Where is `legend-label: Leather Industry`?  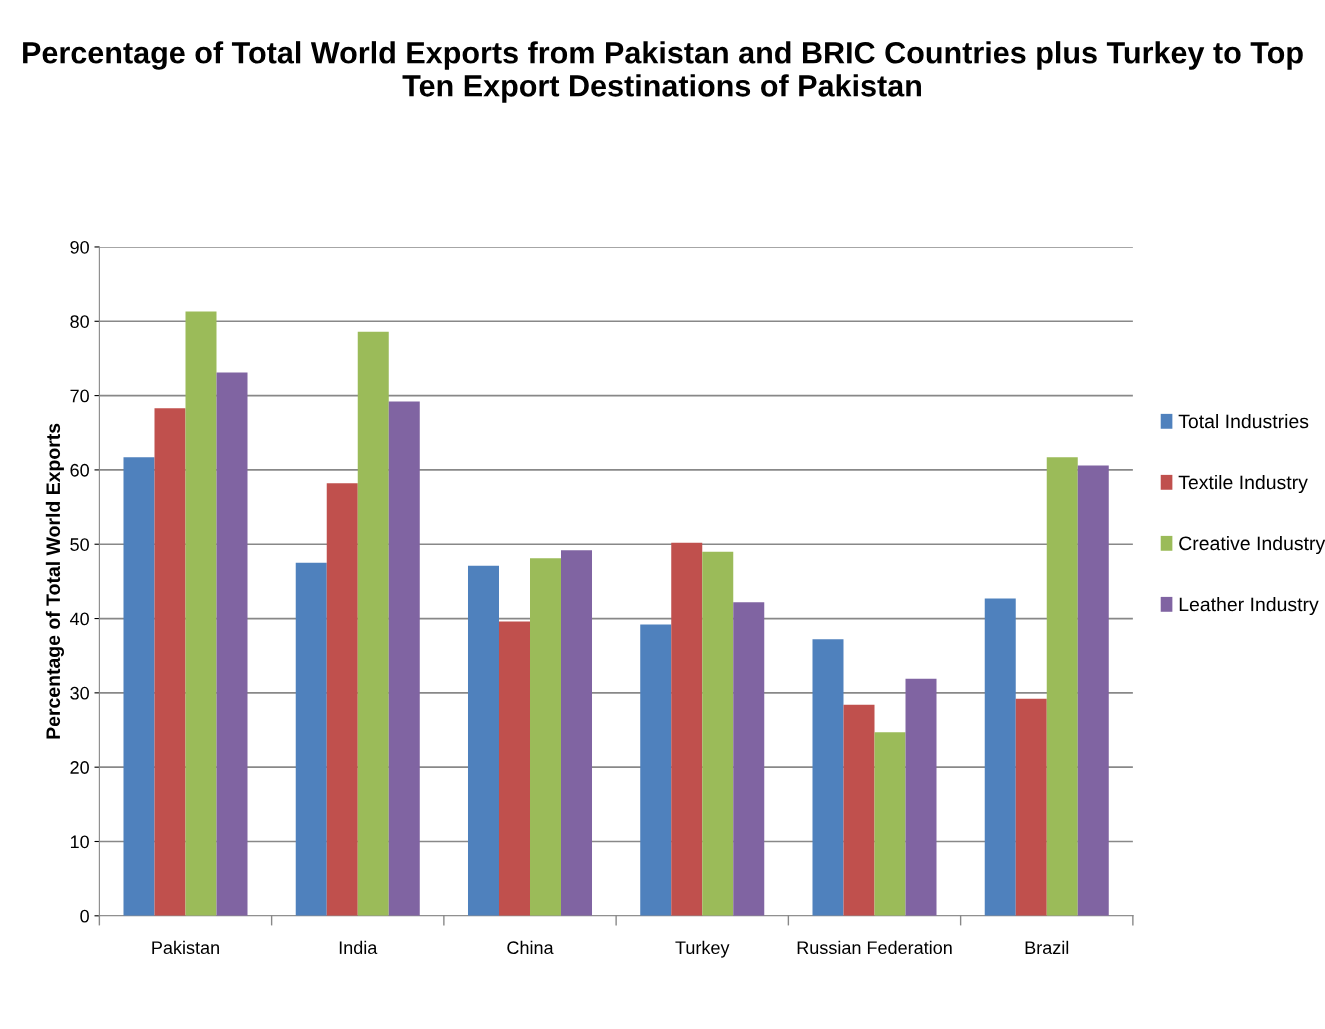
legend-label: Leather Industry is located at coordinates (1249, 606).